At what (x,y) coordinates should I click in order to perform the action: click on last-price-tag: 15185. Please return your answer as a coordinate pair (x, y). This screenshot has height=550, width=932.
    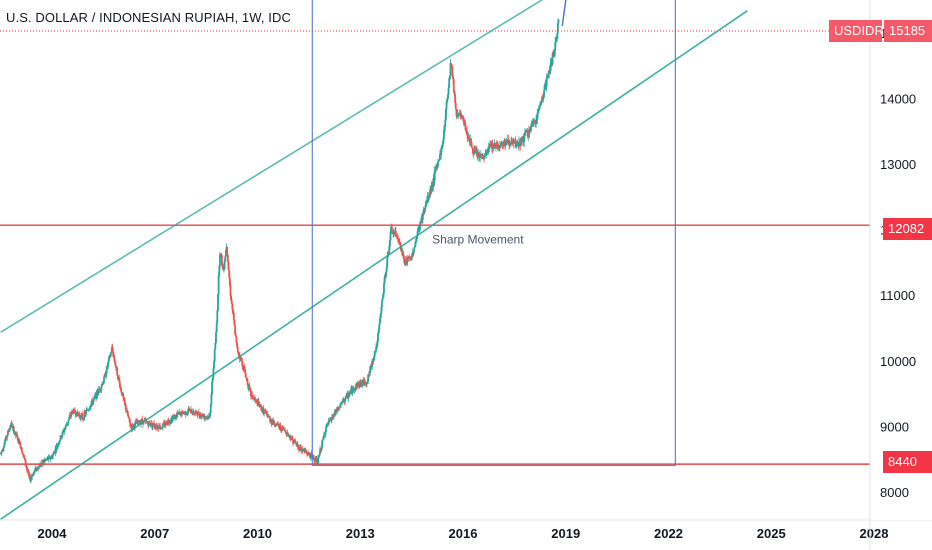
    Looking at the image, I should click on (908, 31).